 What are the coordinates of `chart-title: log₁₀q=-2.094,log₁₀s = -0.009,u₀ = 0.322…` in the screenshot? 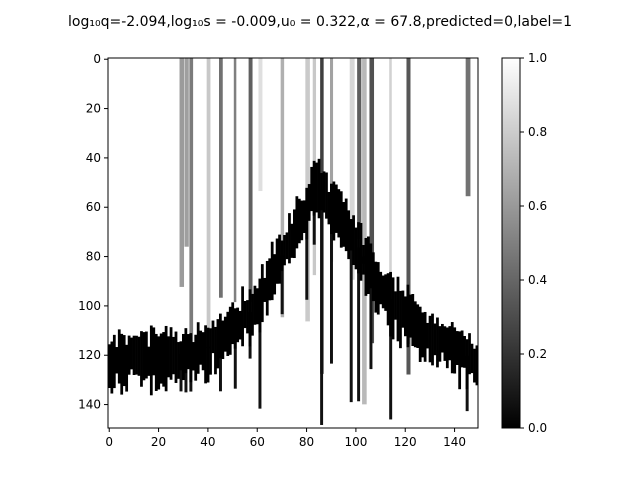 It's located at (320, 22).